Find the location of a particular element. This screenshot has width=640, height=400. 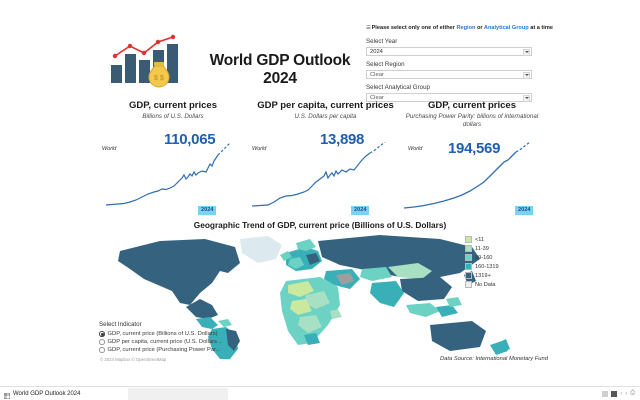

legend-label: <11 is located at coordinates (480, 239).